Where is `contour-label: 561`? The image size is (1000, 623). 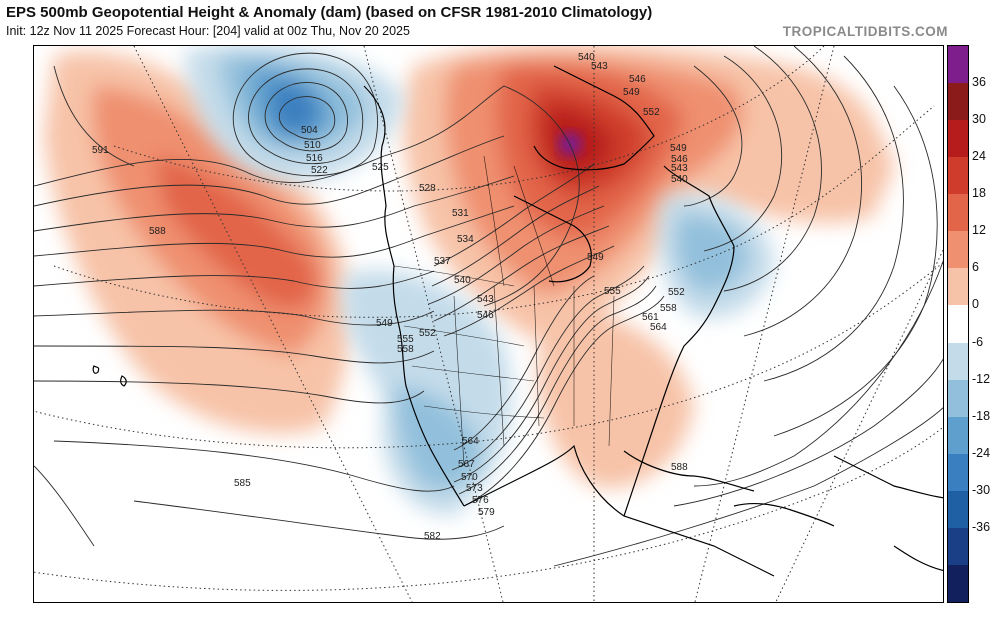
contour-label: 561 is located at coordinates (650, 317).